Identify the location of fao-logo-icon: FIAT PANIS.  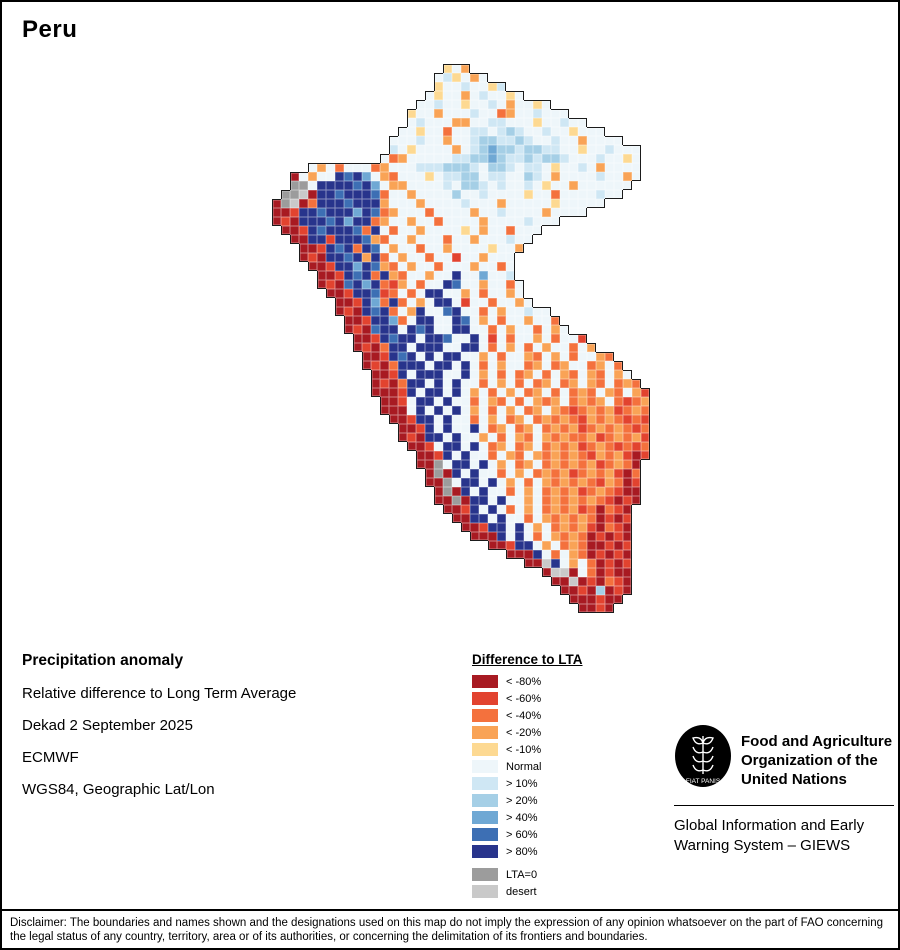
(703, 758).